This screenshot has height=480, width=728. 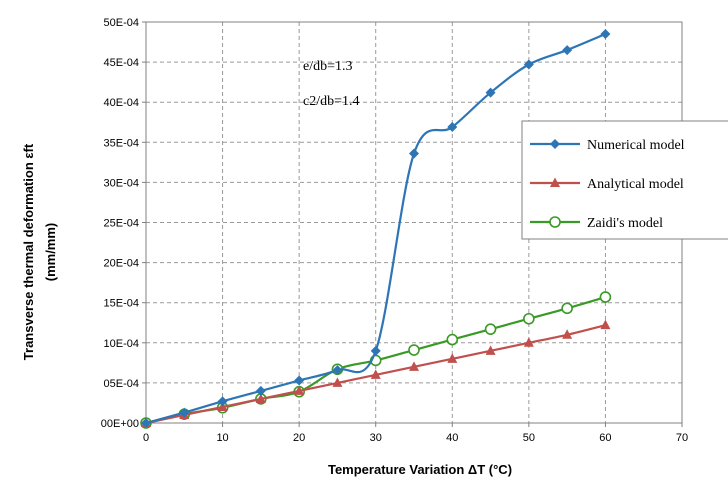 I want to click on y-tick-label: 10E-04, so click(x=121, y=344).